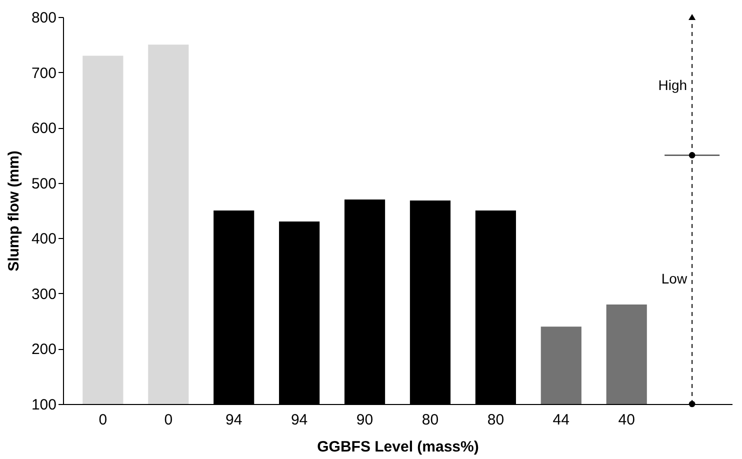 This screenshot has height=459, width=742. I want to click on annotation: Low, so click(674, 278).